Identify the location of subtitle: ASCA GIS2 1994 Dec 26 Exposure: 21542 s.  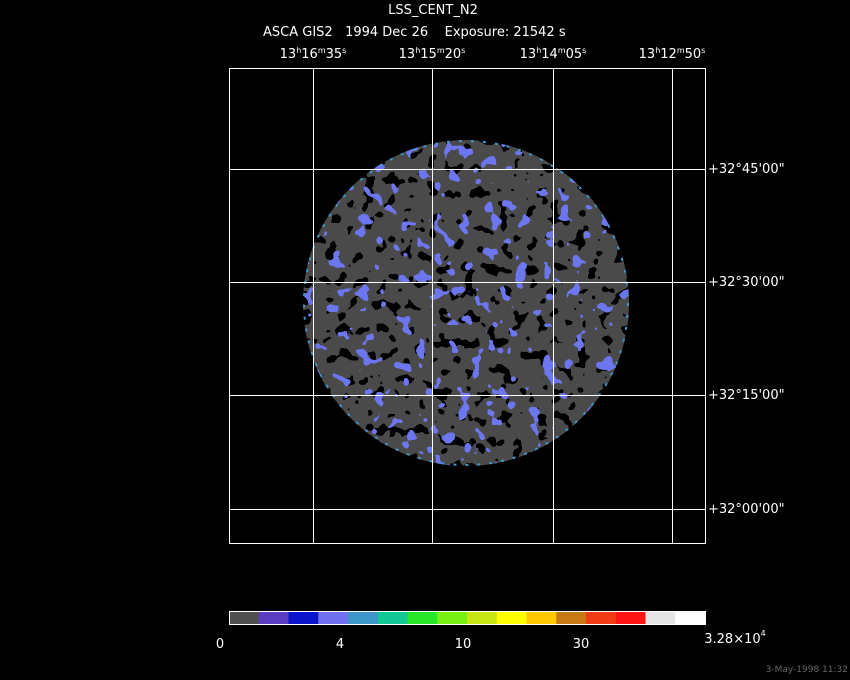
(414, 32).